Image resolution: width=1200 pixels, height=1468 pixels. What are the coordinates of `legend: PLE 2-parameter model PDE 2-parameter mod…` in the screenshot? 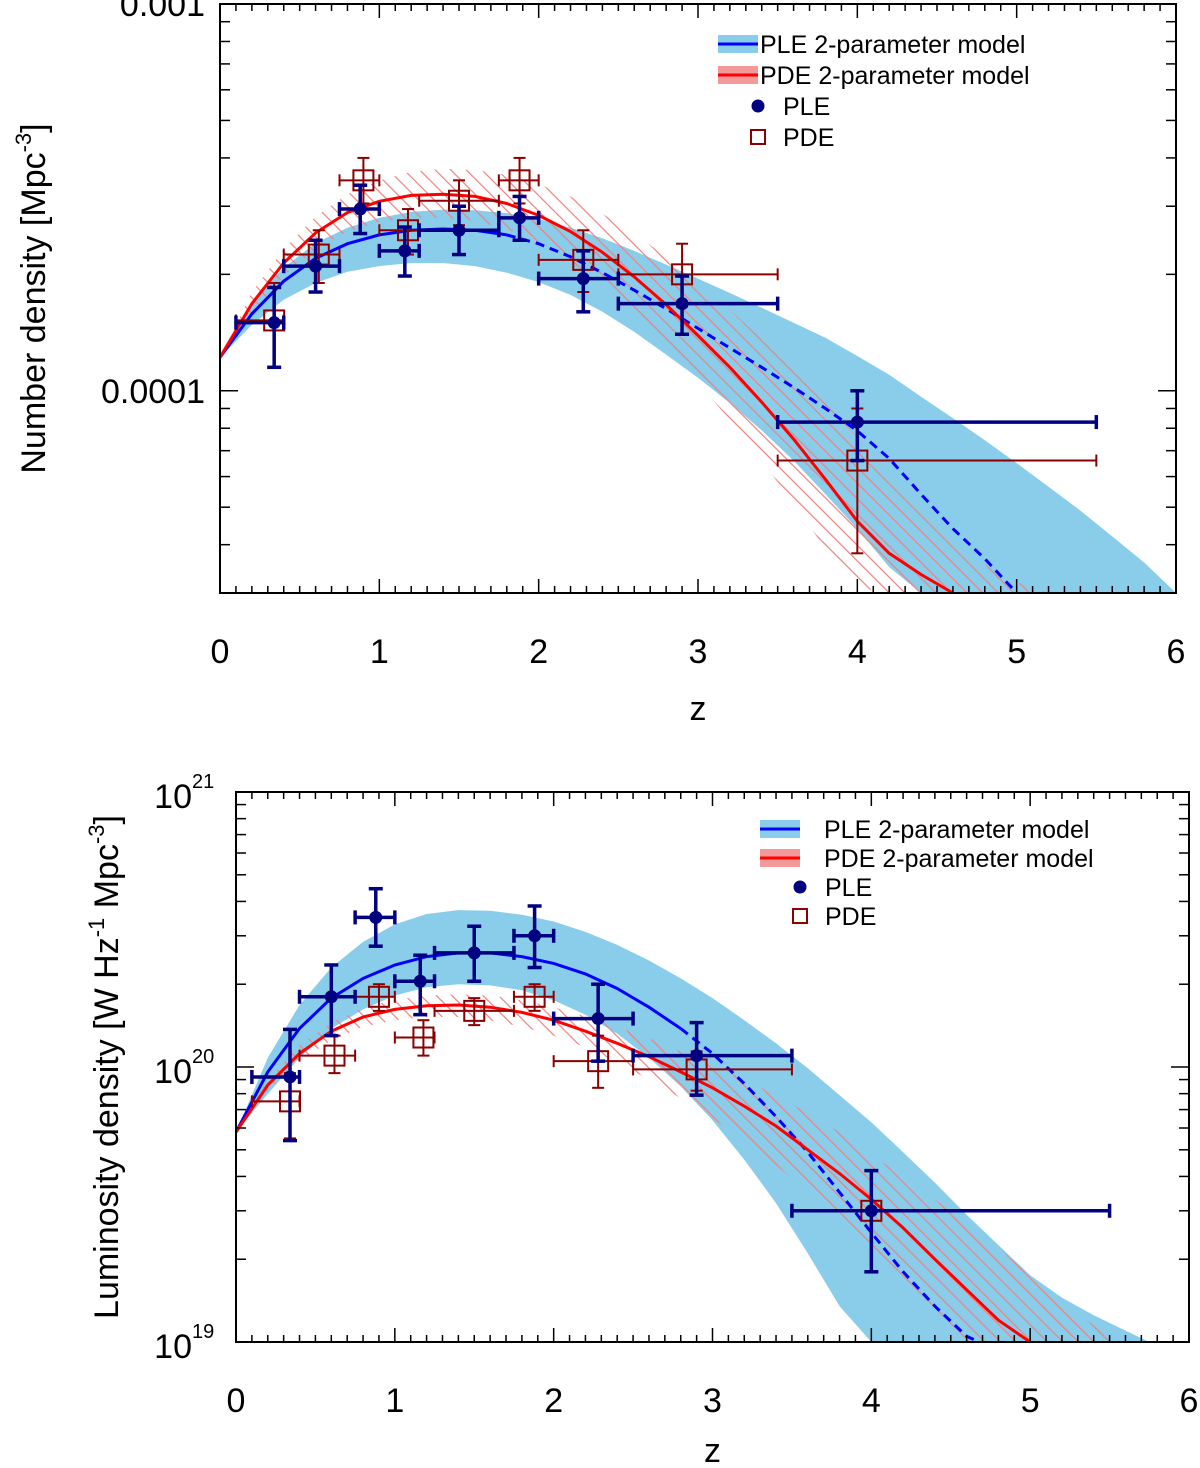 It's located at (874, 91).